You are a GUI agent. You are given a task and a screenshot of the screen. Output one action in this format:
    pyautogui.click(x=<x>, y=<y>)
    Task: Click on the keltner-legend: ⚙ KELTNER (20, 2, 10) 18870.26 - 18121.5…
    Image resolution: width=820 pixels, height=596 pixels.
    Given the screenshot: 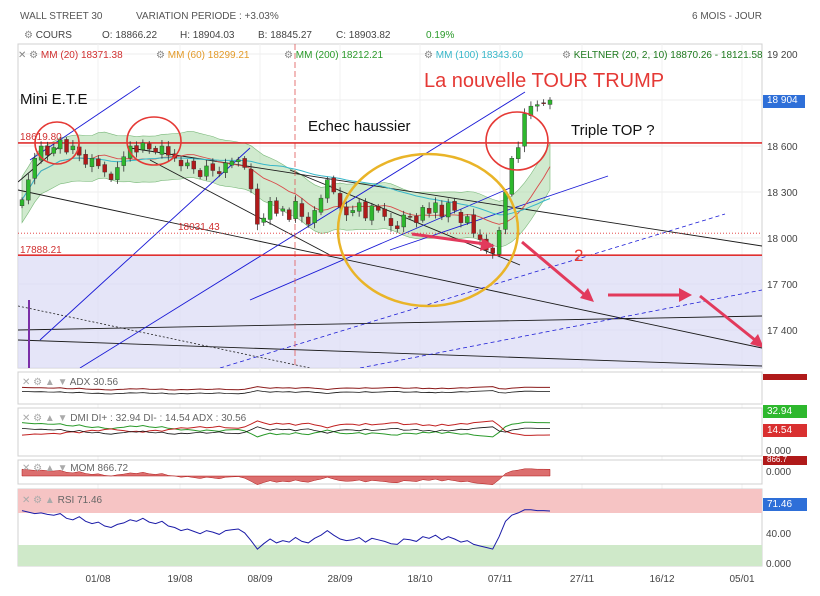 What is the action you would take?
    pyautogui.click(x=662, y=55)
    